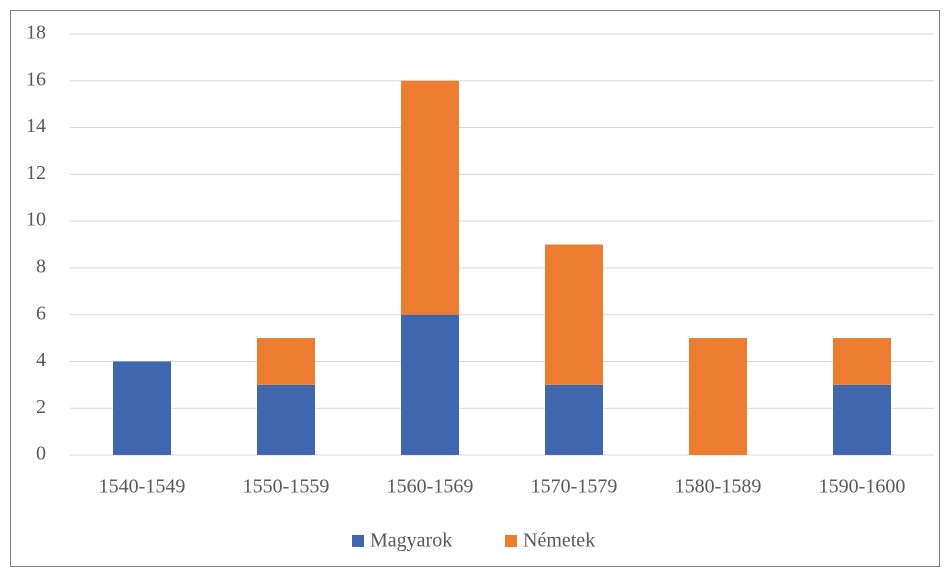  Describe the element at coordinates (41, 266) in the screenshot. I see `y-tick-label: 8` at that location.